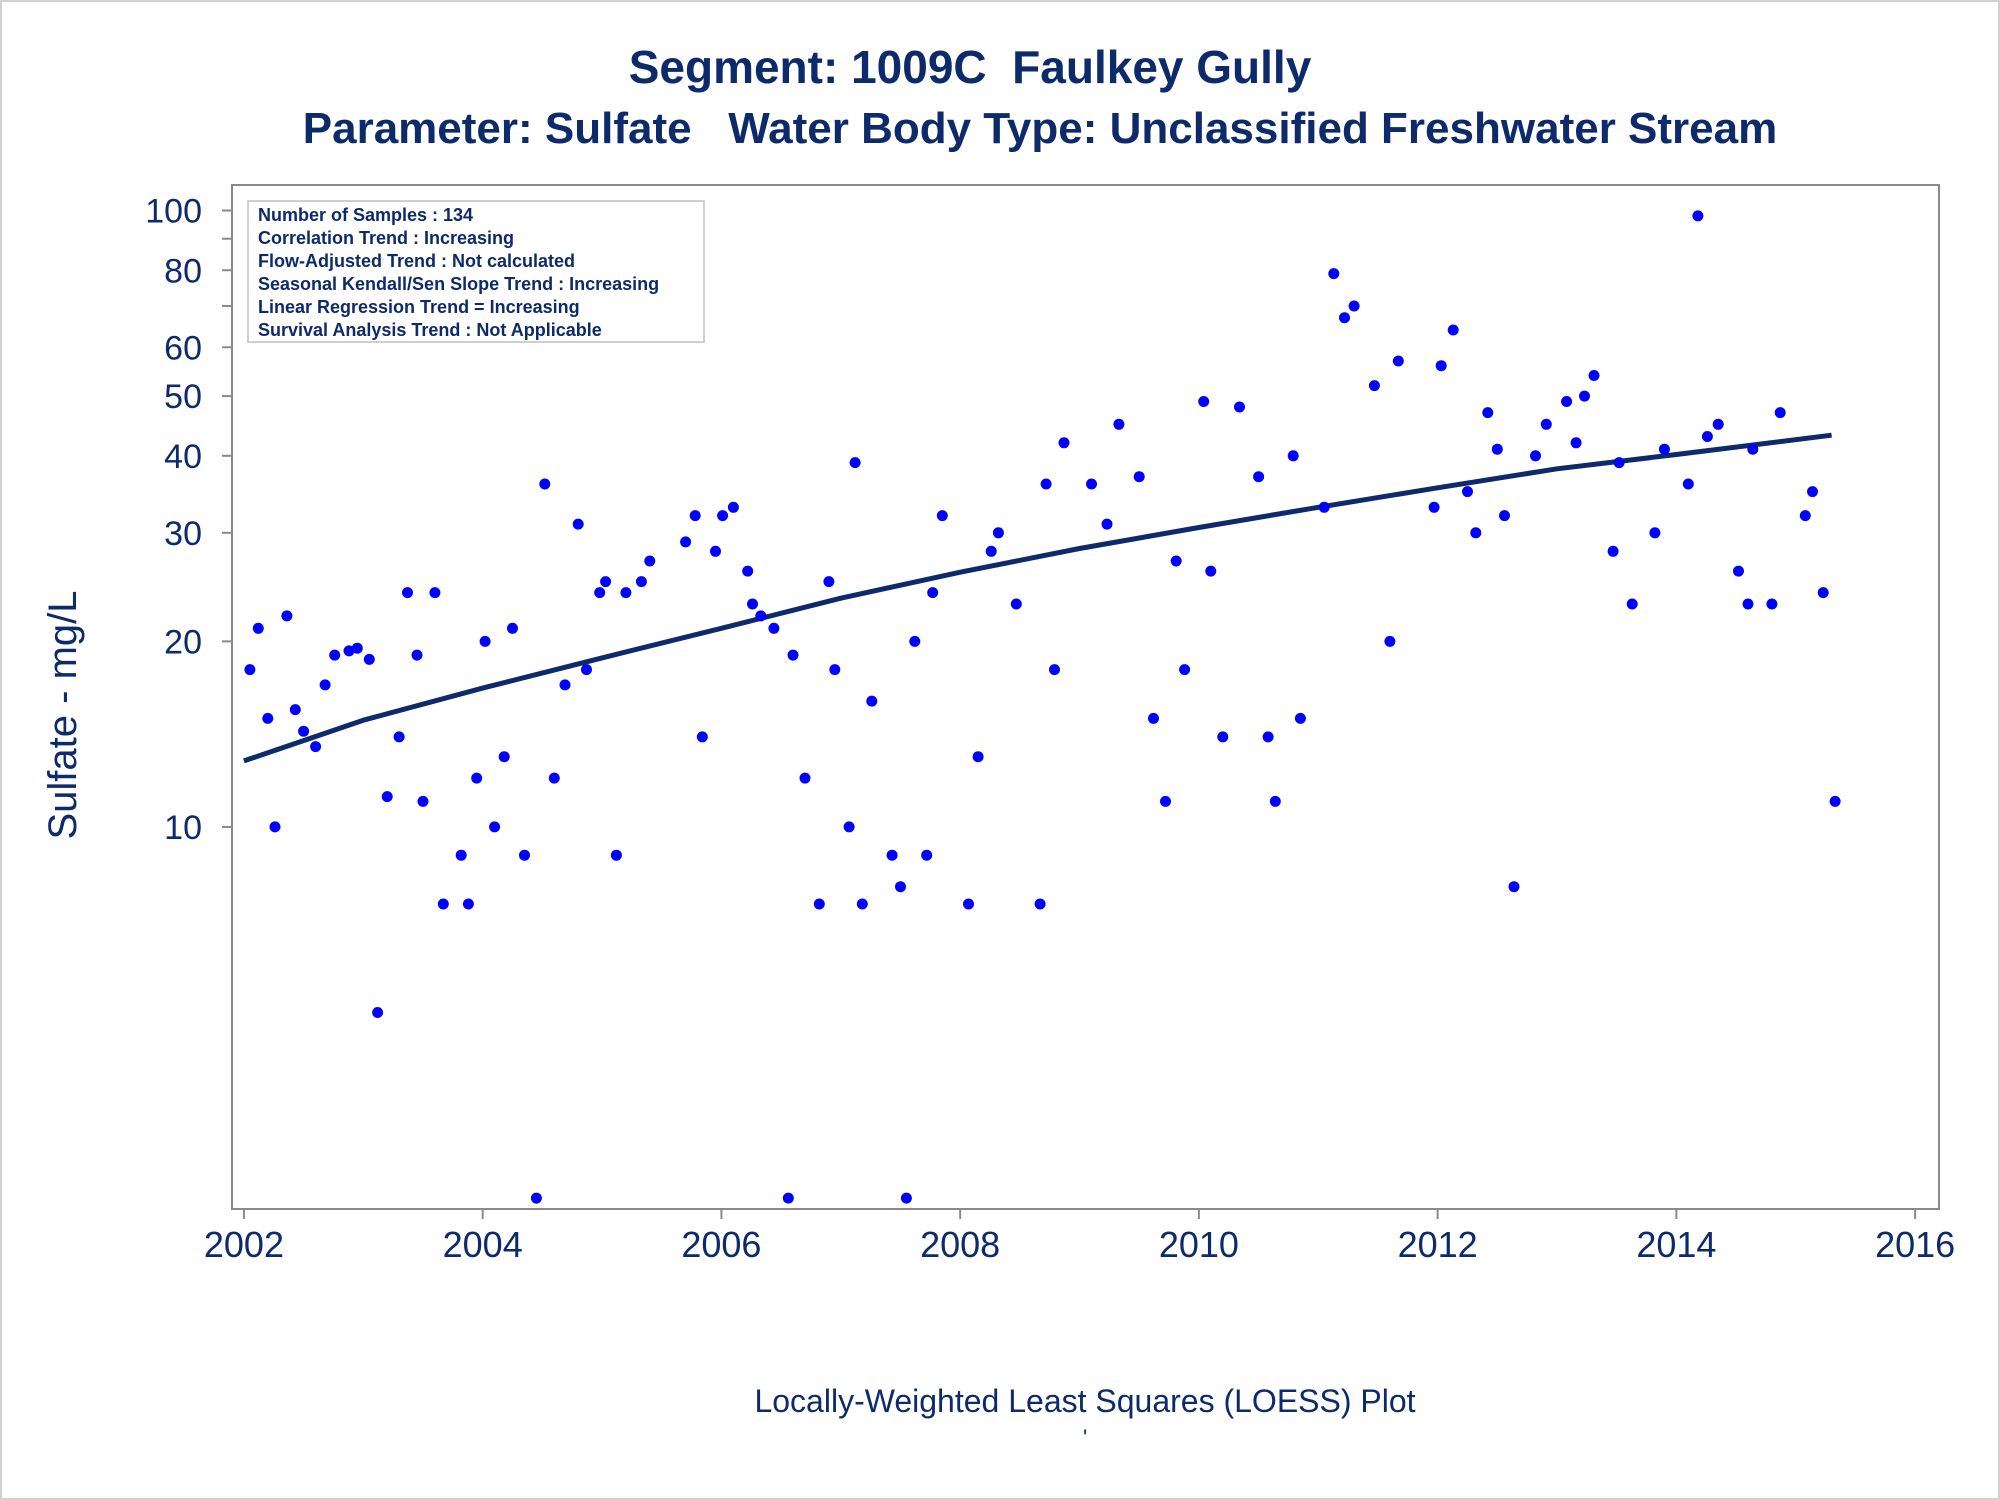 The image size is (2000, 1500). What do you see at coordinates (483, 1244) in the screenshot?
I see `x-tick-label: 2004` at bounding box center [483, 1244].